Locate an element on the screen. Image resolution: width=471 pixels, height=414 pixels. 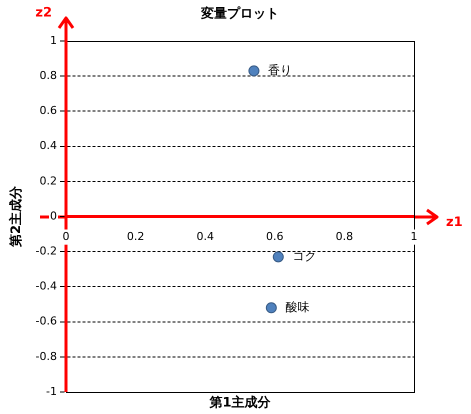
x-tick-label: 0.2 is located at coordinates (135, 236).